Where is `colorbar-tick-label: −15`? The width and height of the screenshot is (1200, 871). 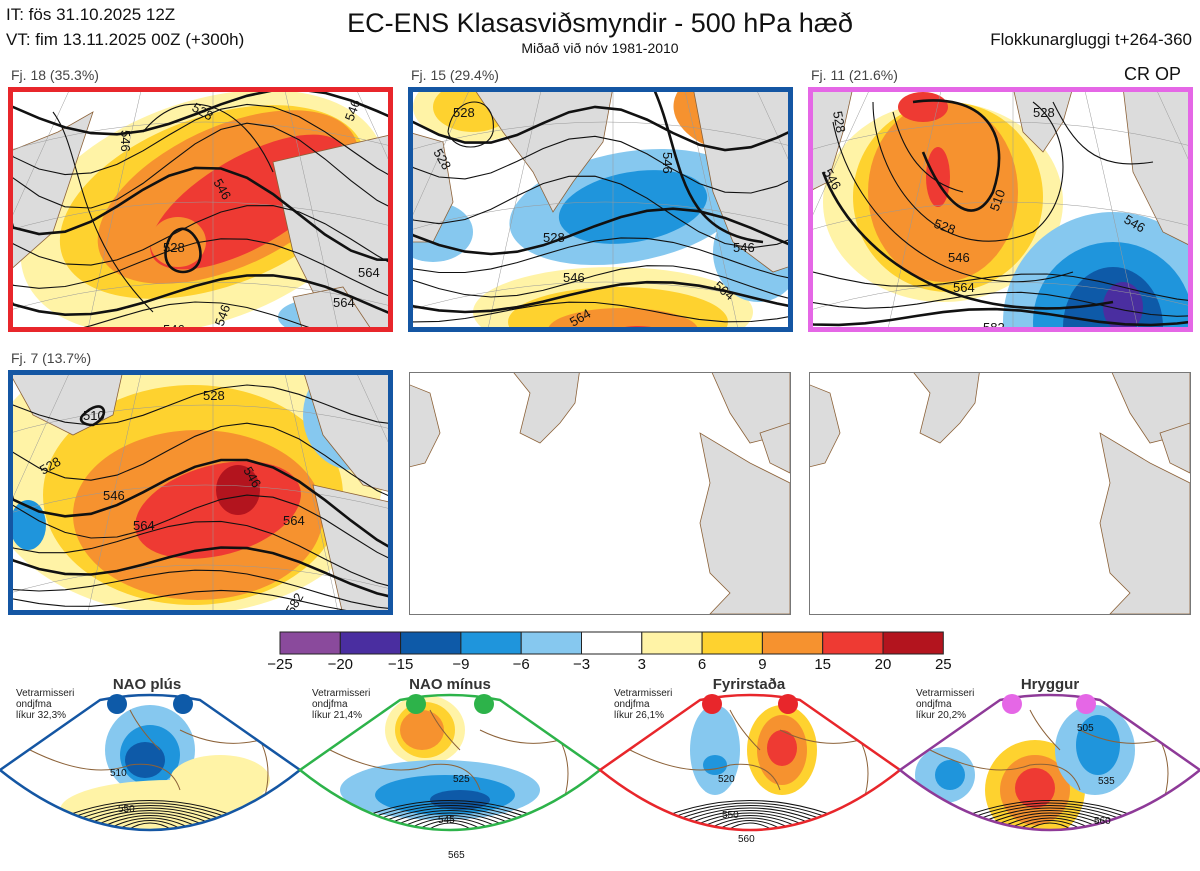 colorbar-tick-label: −15 is located at coordinates (400, 664).